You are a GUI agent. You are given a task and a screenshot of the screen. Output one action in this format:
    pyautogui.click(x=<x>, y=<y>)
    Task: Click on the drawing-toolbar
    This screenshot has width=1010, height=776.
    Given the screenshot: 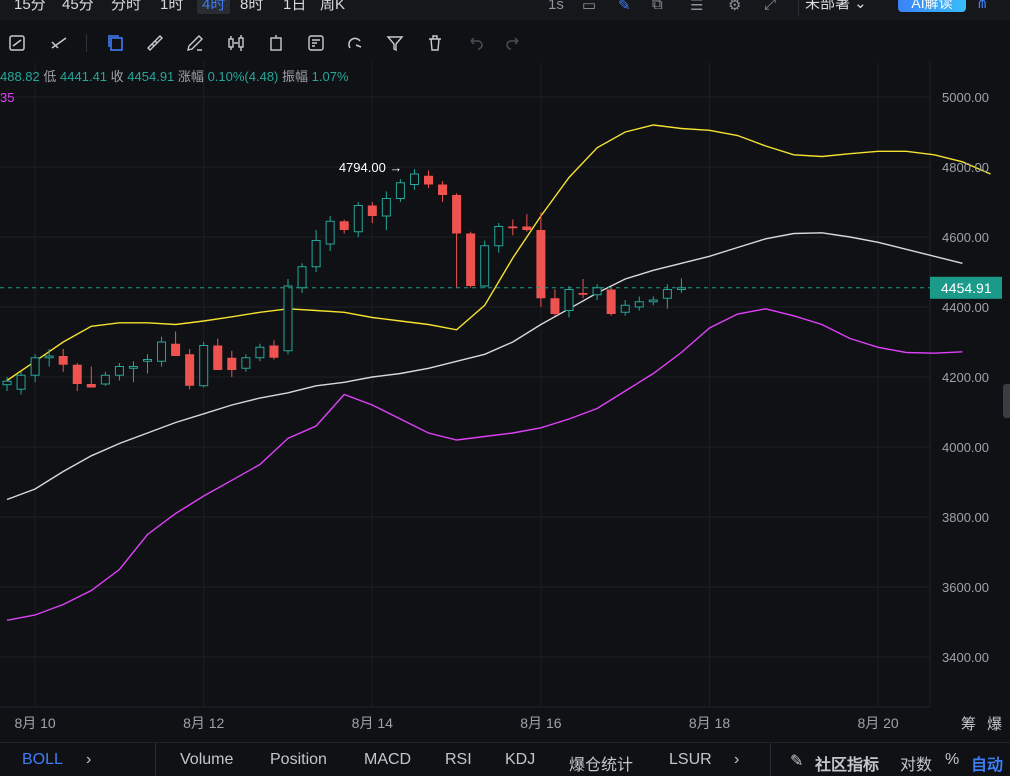 What is the action you would take?
    pyautogui.click(x=505, y=42)
    